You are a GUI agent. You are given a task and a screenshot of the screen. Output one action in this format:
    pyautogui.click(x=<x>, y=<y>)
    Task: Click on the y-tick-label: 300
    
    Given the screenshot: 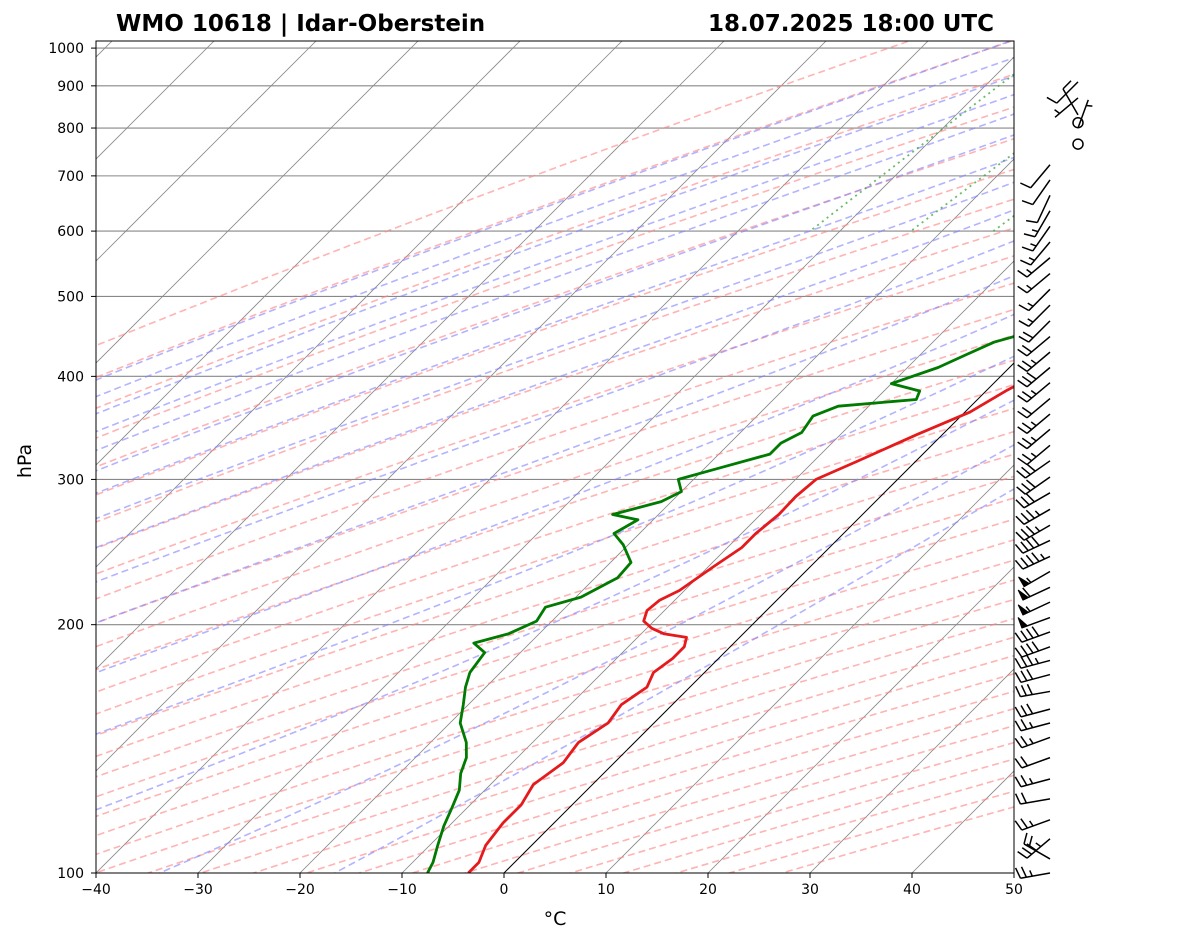 What is the action you would take?
    pyautogui.click(x=70, y=480)
    